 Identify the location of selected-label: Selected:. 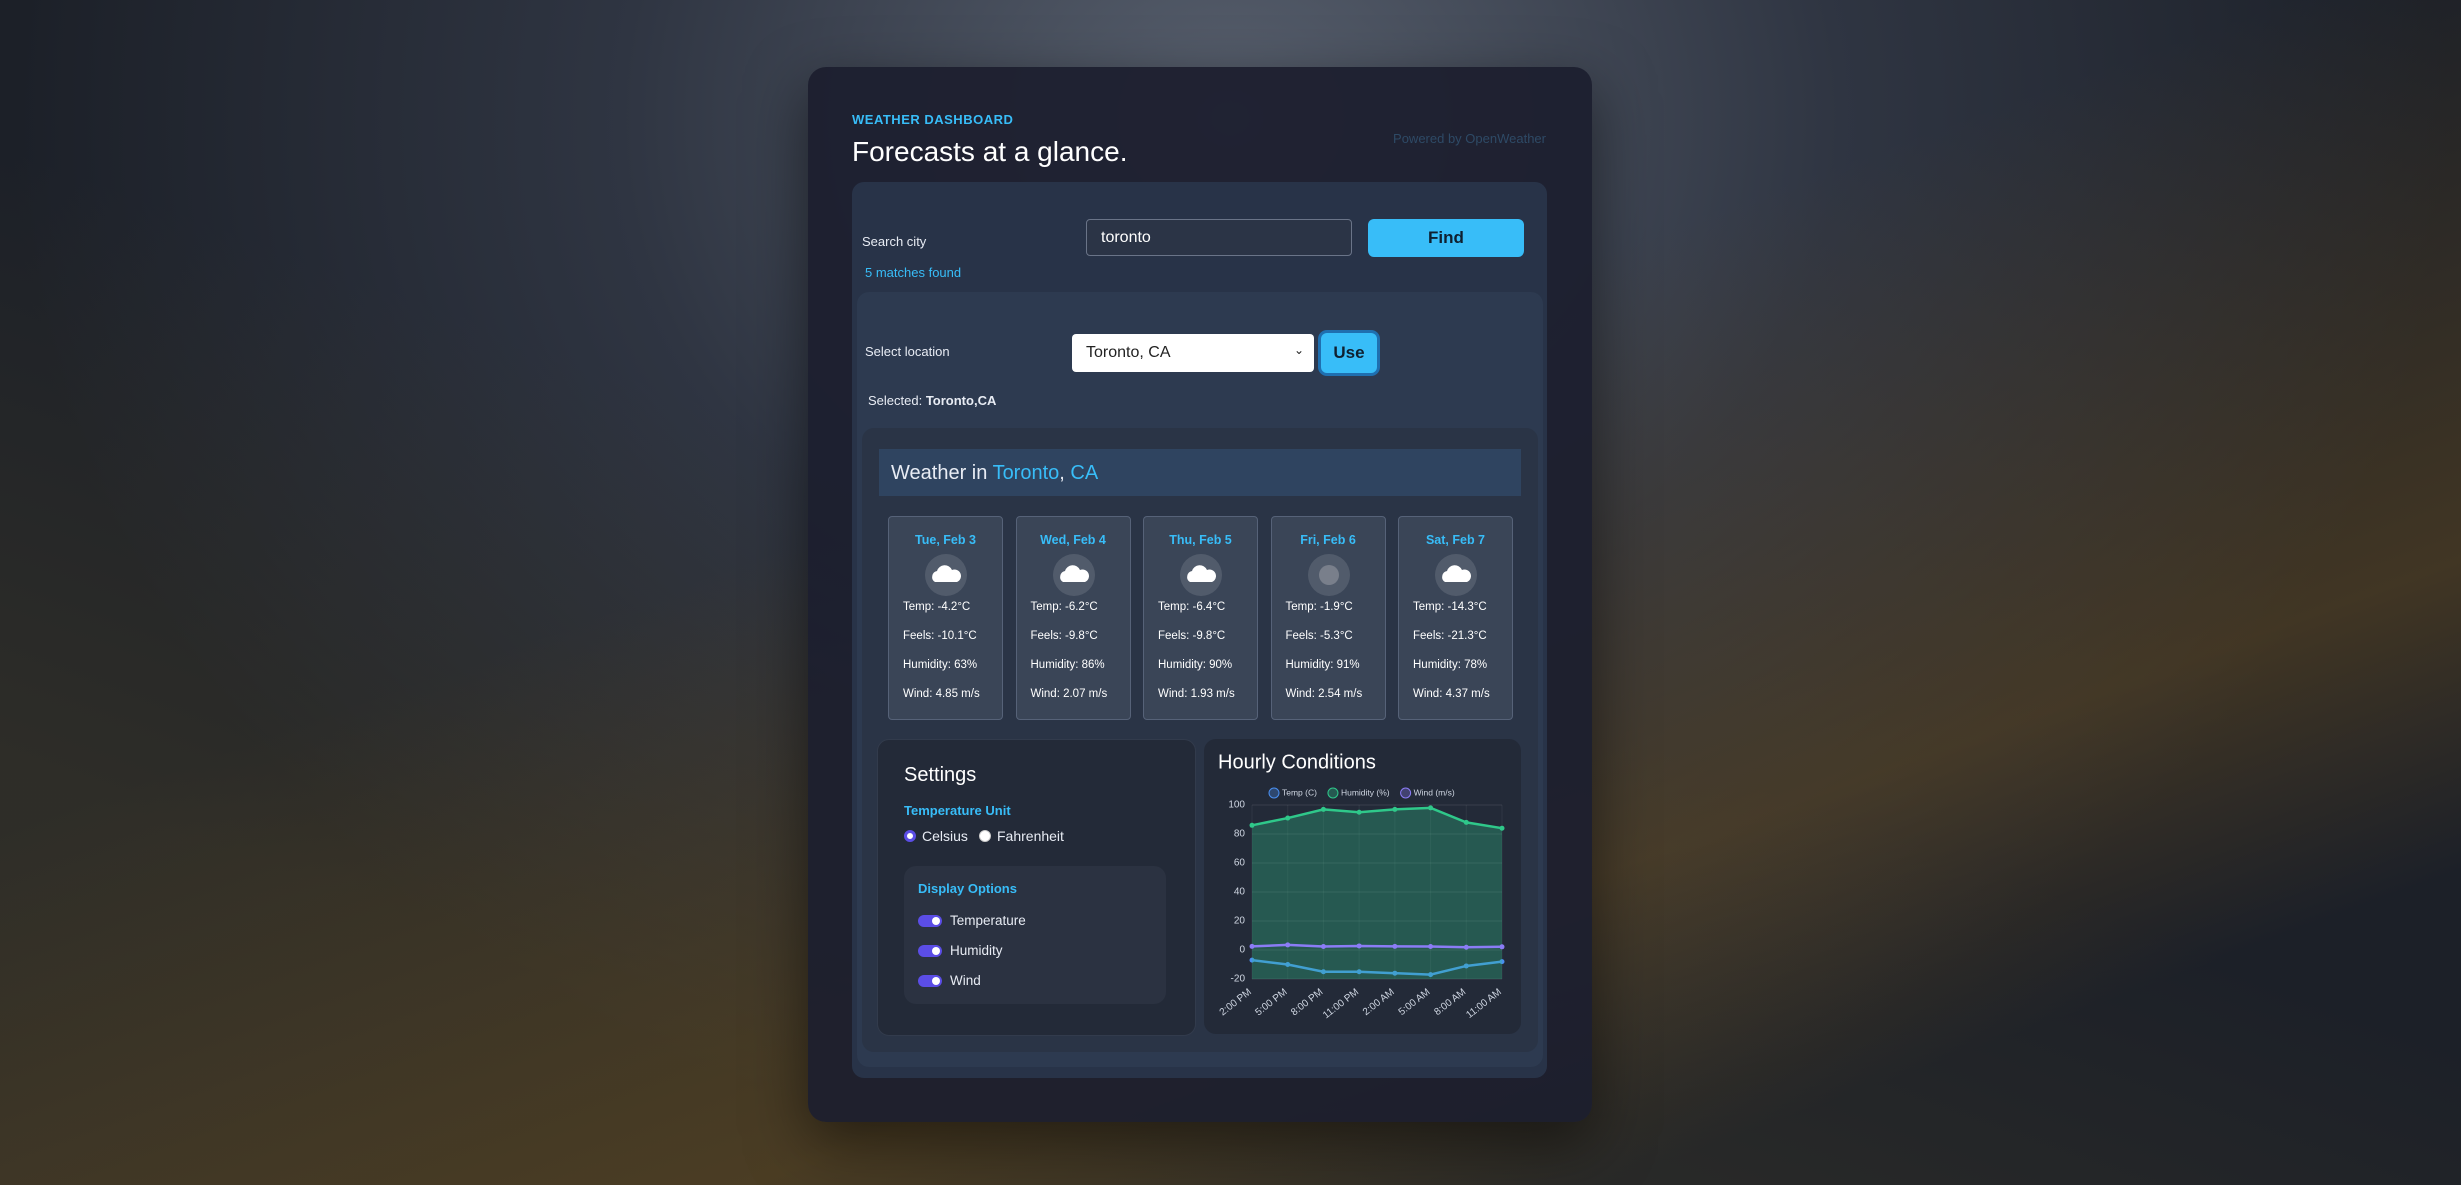
(895, 400).